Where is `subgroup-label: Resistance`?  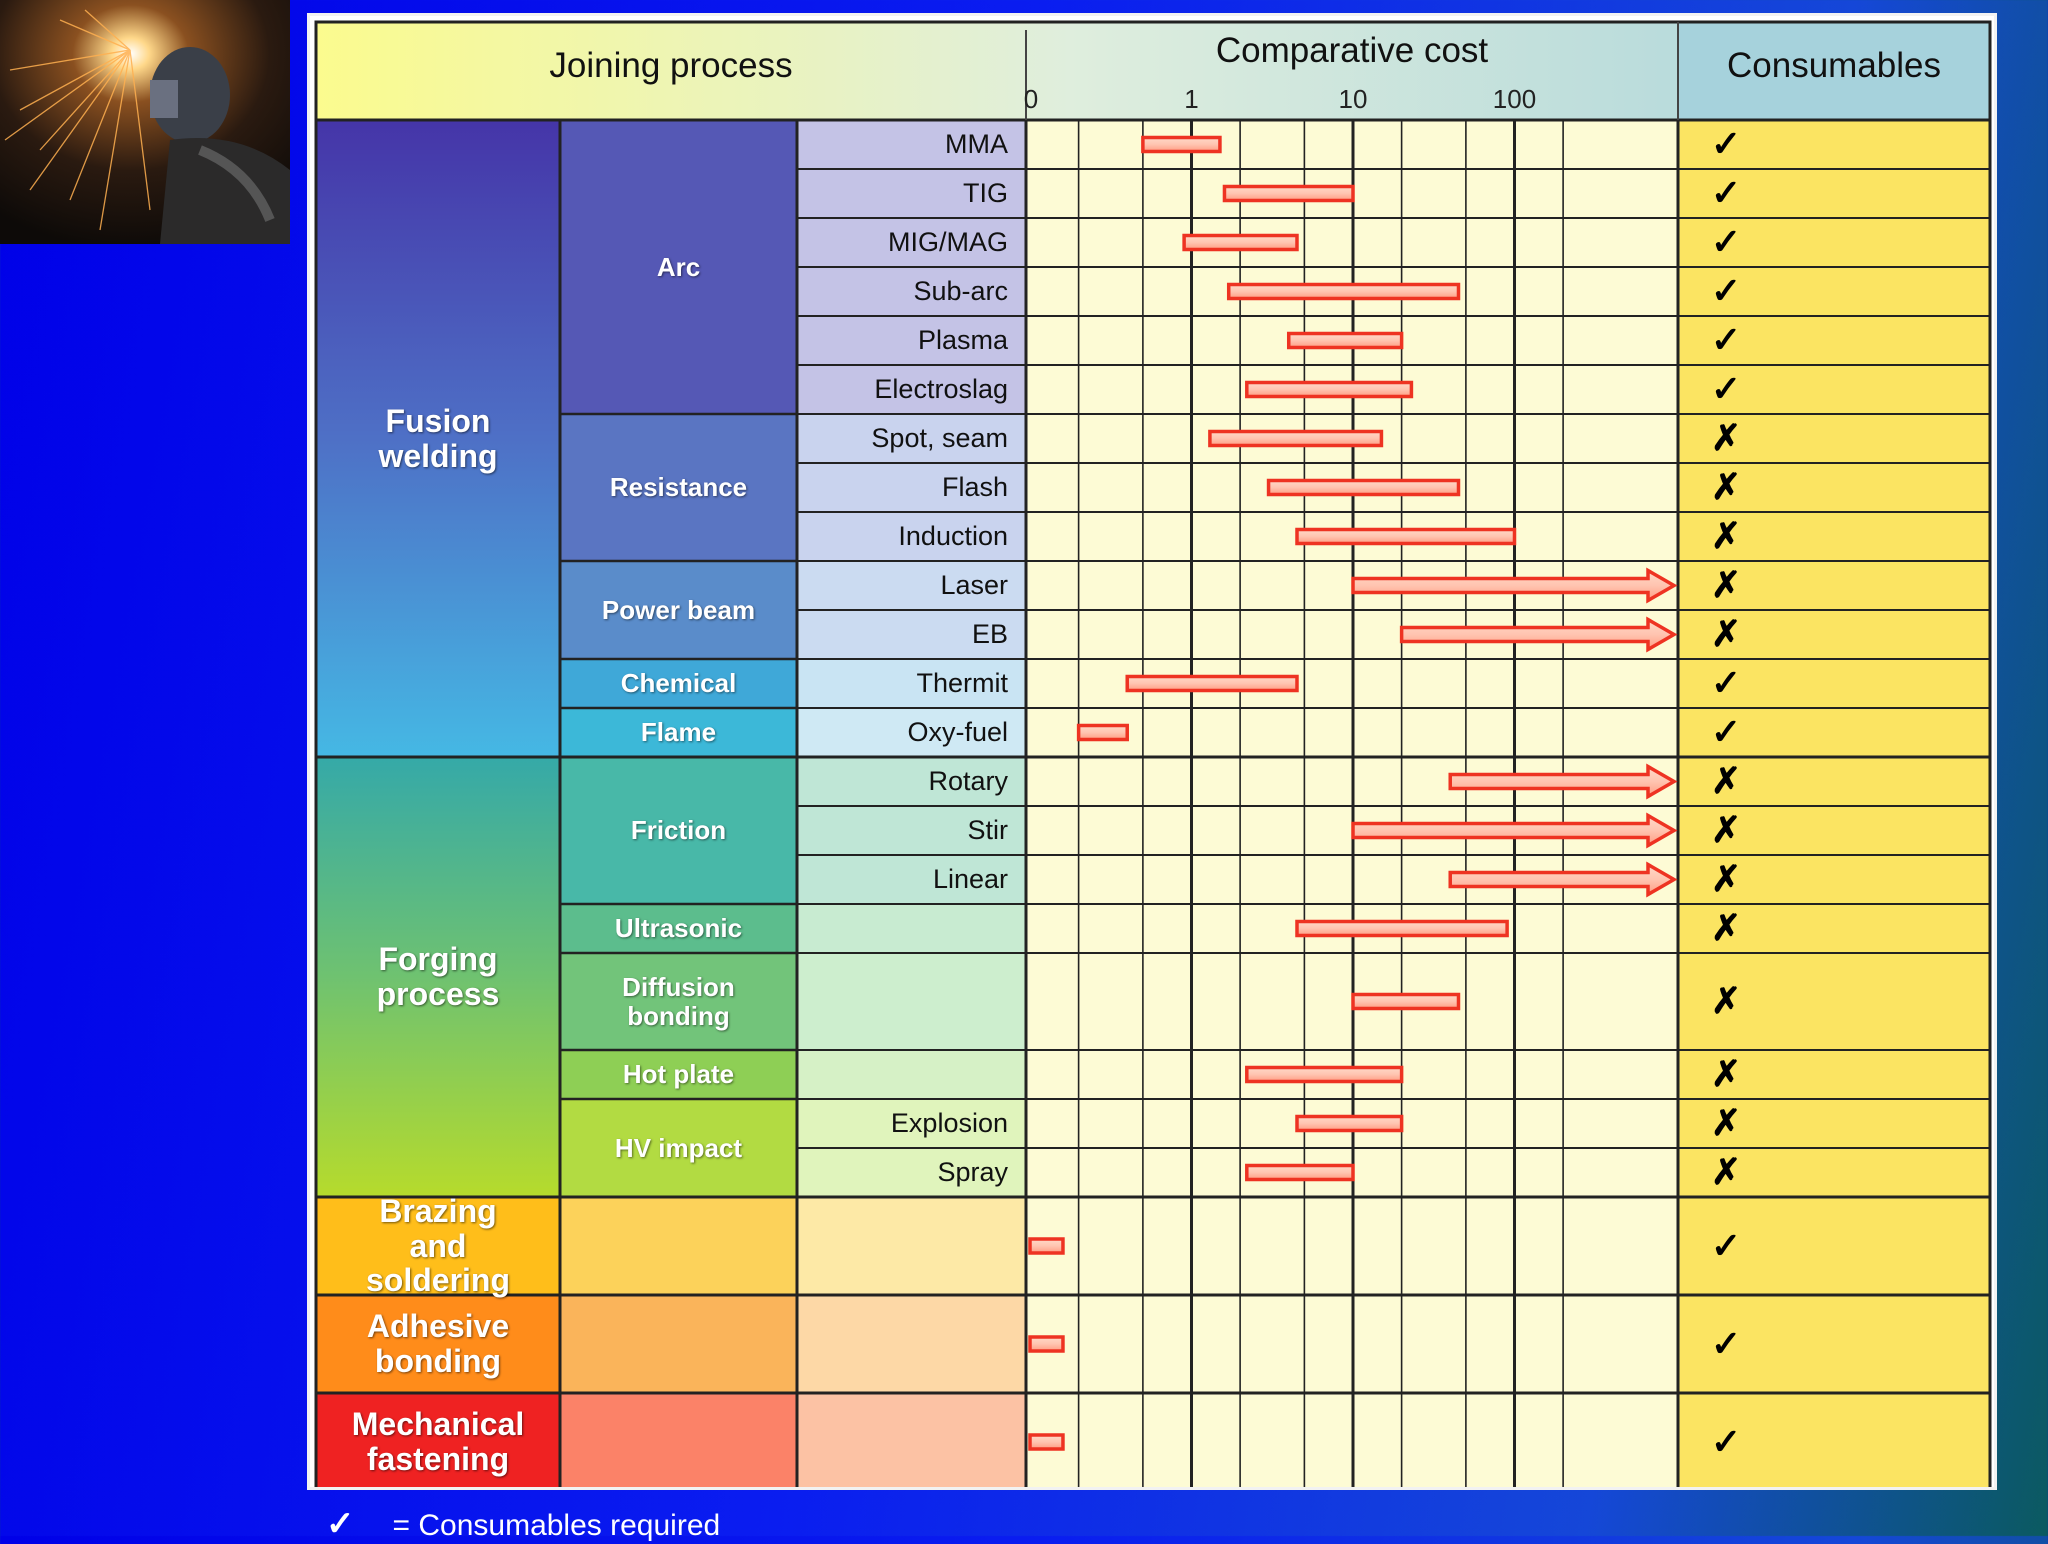 subgroup-label: Resistance is located at coordinates (678, 487).